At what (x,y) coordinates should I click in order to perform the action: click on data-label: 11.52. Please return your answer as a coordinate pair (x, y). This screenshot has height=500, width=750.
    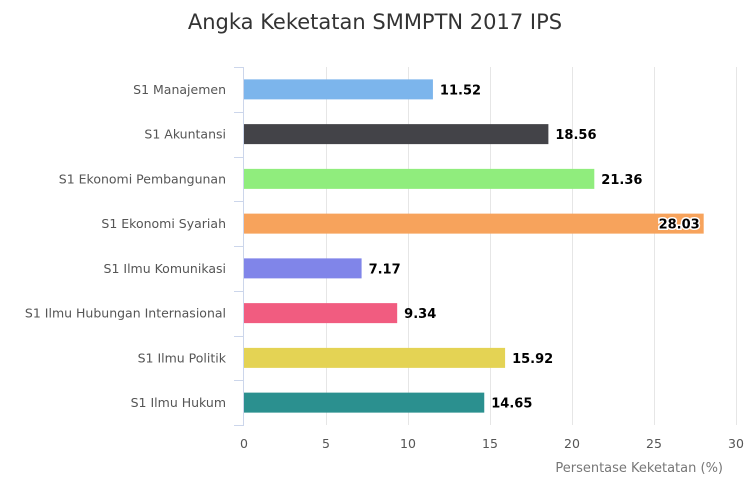
    Looking at the image, I should click on (460, 90).